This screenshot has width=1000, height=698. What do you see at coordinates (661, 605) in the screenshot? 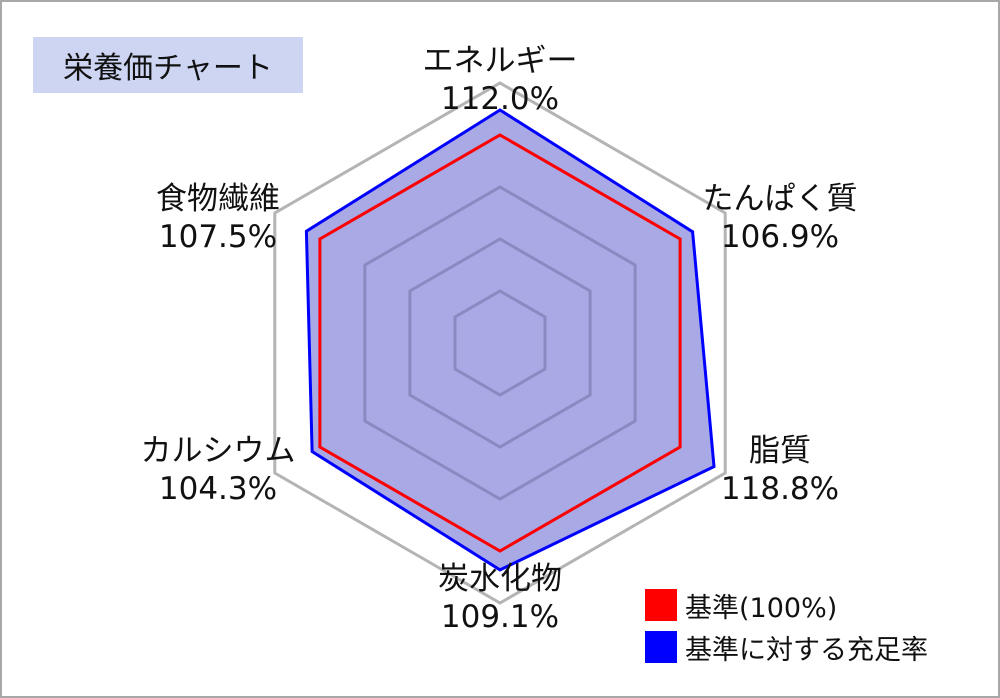
I see `legend-swatch-baseline` at bounding box center [661, 605].